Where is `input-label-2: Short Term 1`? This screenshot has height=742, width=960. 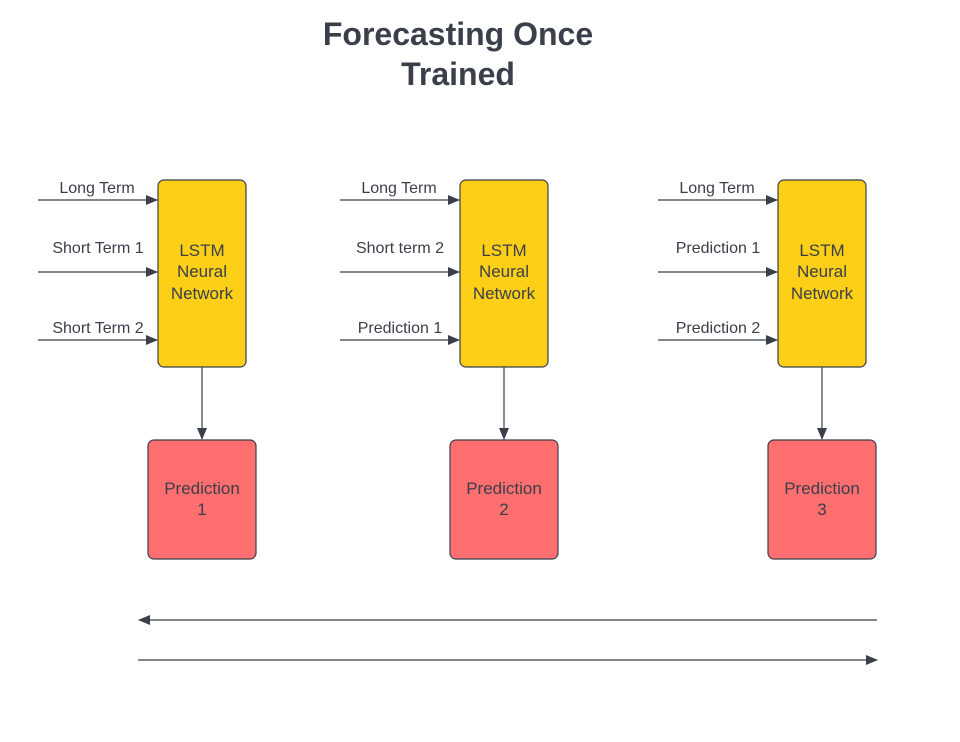 input-label-2: Short Term 1 is located at coordinates (97, 248).